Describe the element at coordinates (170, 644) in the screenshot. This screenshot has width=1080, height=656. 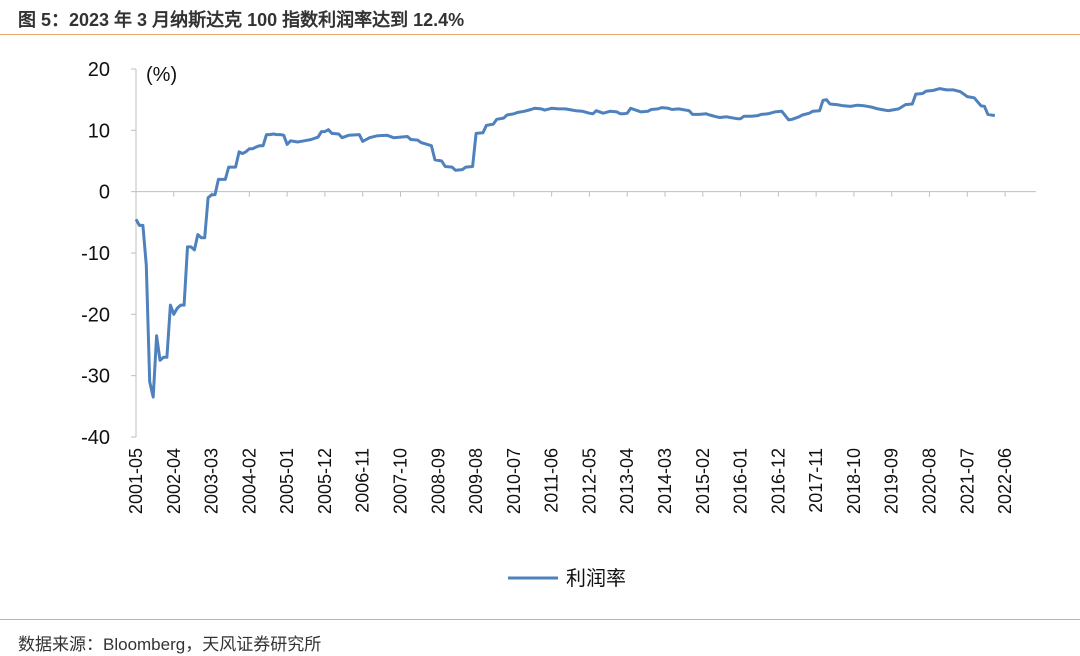
I see `source-note: 数据来源：Bloomberg，天风证券研究所` at that location.